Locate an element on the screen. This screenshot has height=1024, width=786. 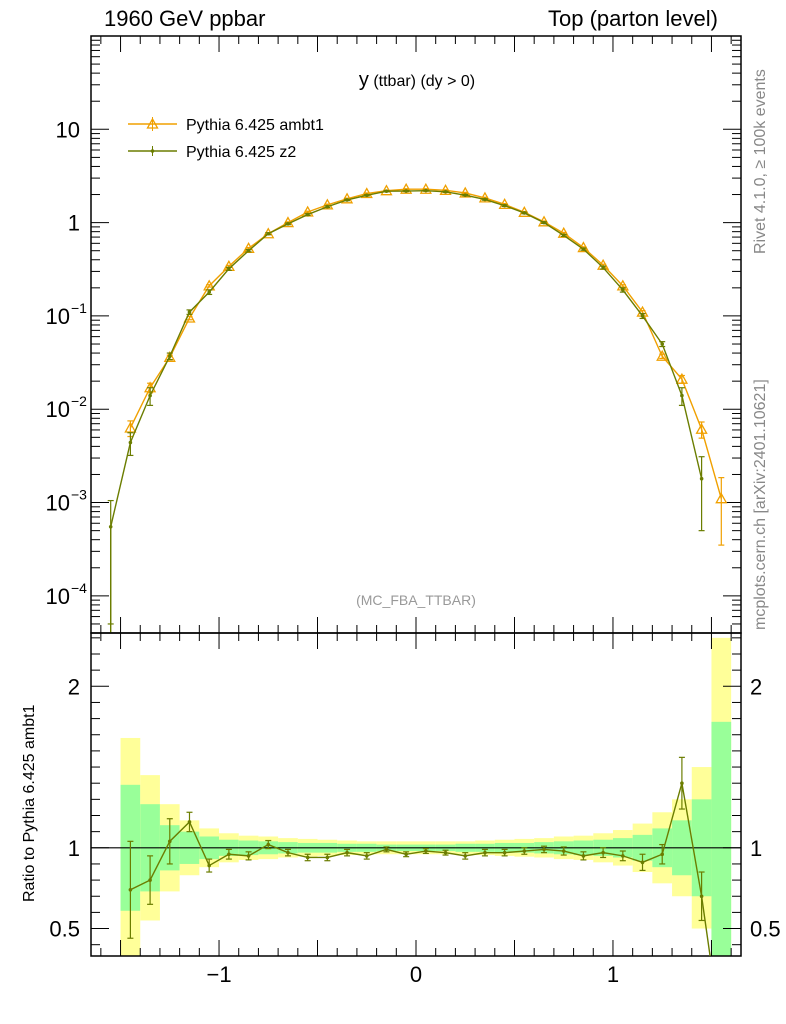
y-tick-label-right: 2 is located at coordinates (756, 686).